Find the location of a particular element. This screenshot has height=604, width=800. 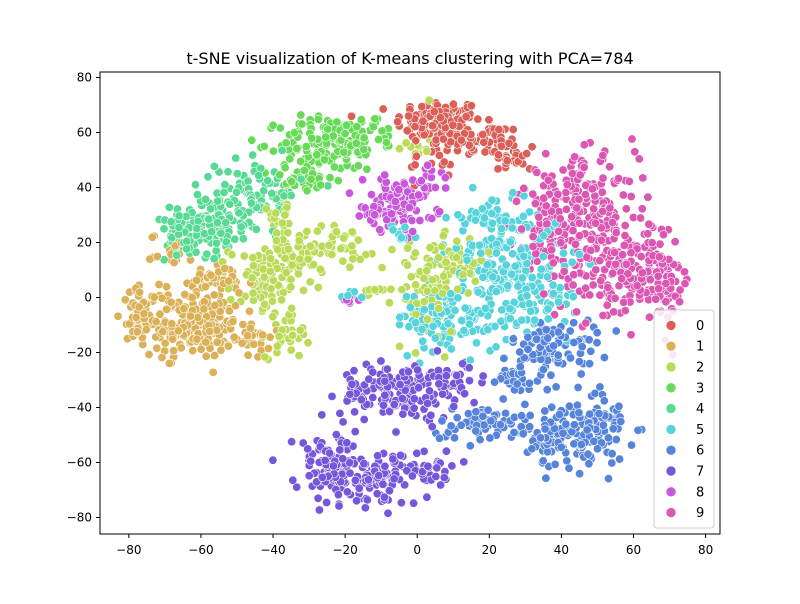

y-tick-label: 40 is located at coordinates (84, 188).